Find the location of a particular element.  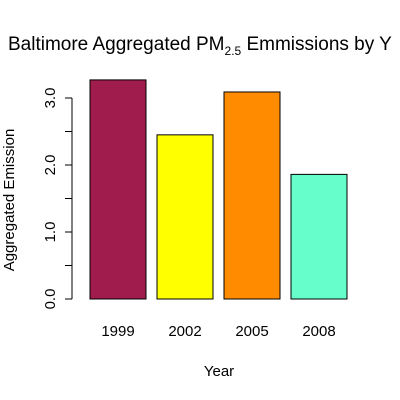

bar-2008 is located at coordinates (319, 236).